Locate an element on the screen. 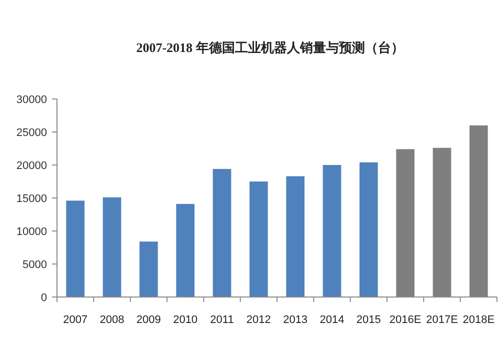 The width and height of the screenshot is (500, 362). chart-title: 2007-2018 年德国工业机器人销量与预测（台） is located at coordinates (270, 47).